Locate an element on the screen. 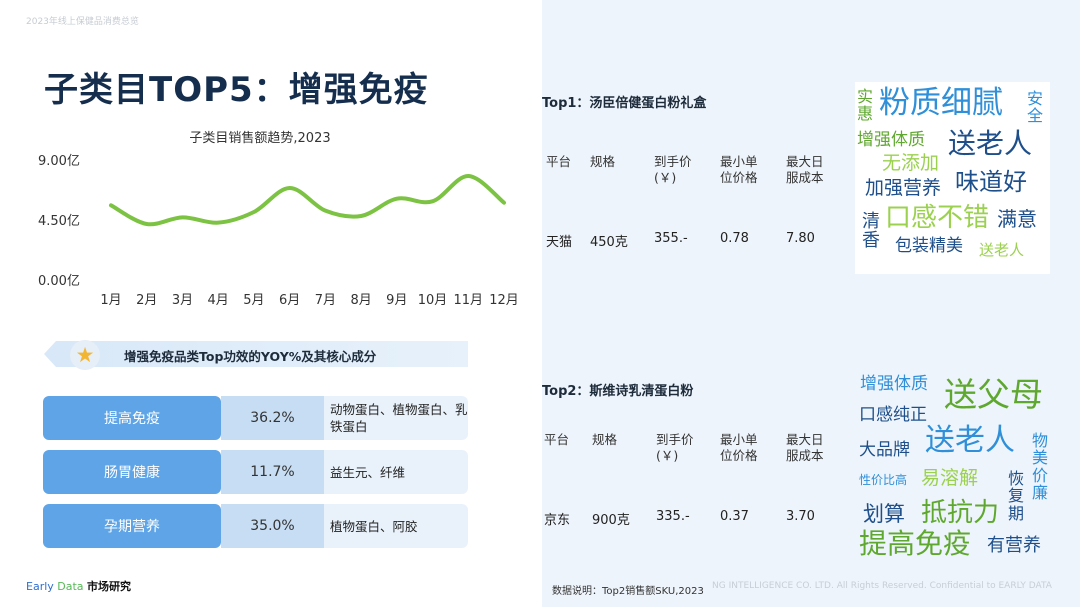 The height and width of the screenshot is (607, 1080). cloud-word: 实惠 is located at coordinates (864, 105).